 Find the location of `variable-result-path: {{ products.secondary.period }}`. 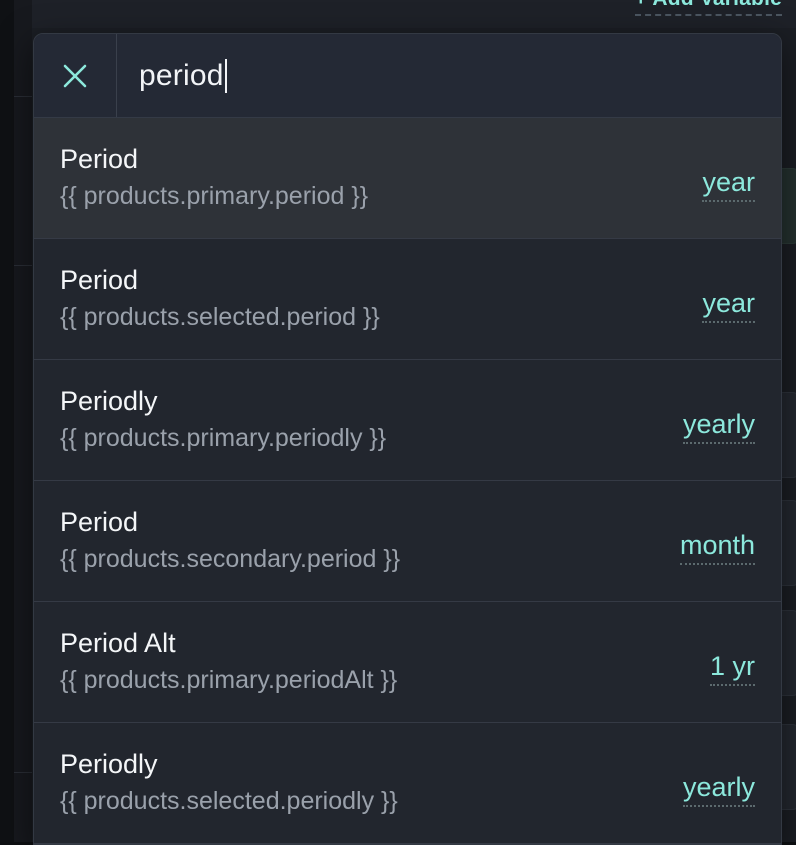

variable-result-path: {{ products.secondary.period }} is located at coordinates (230, 559).